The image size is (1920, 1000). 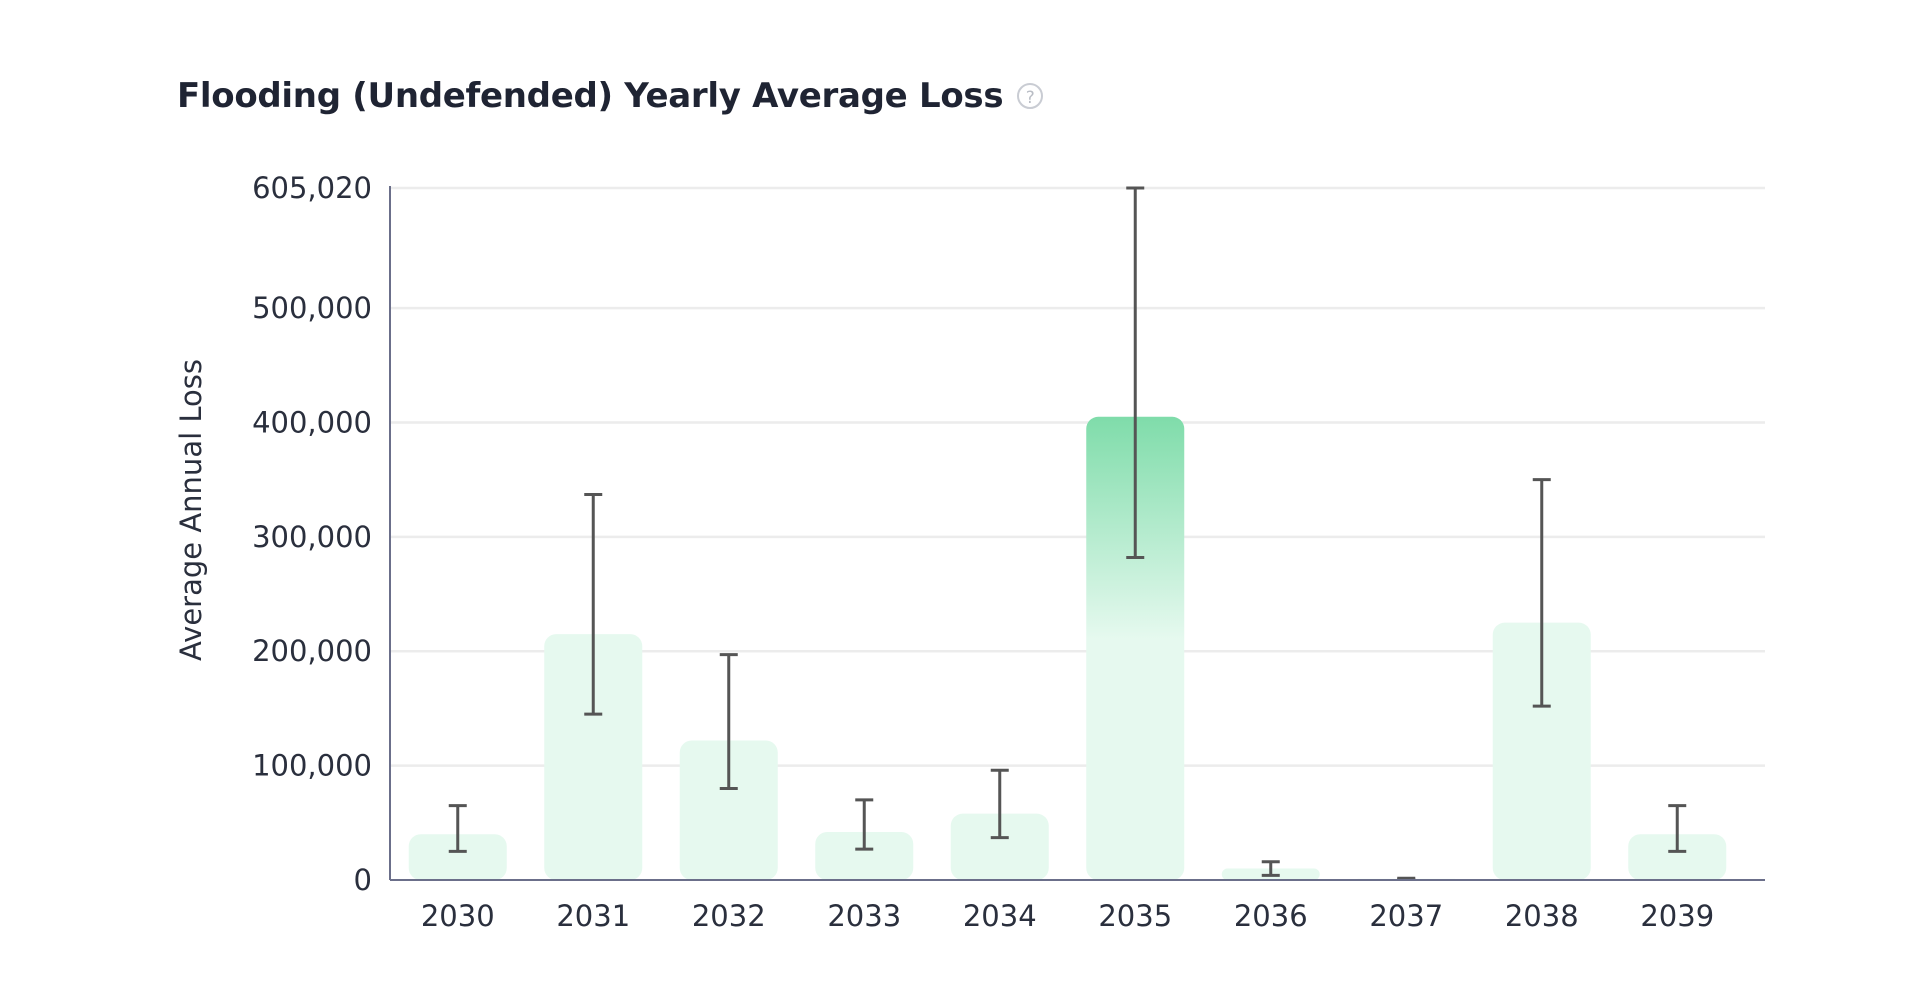 I want to click on x-tick-label: 2036, so click(x=1271, y=916).